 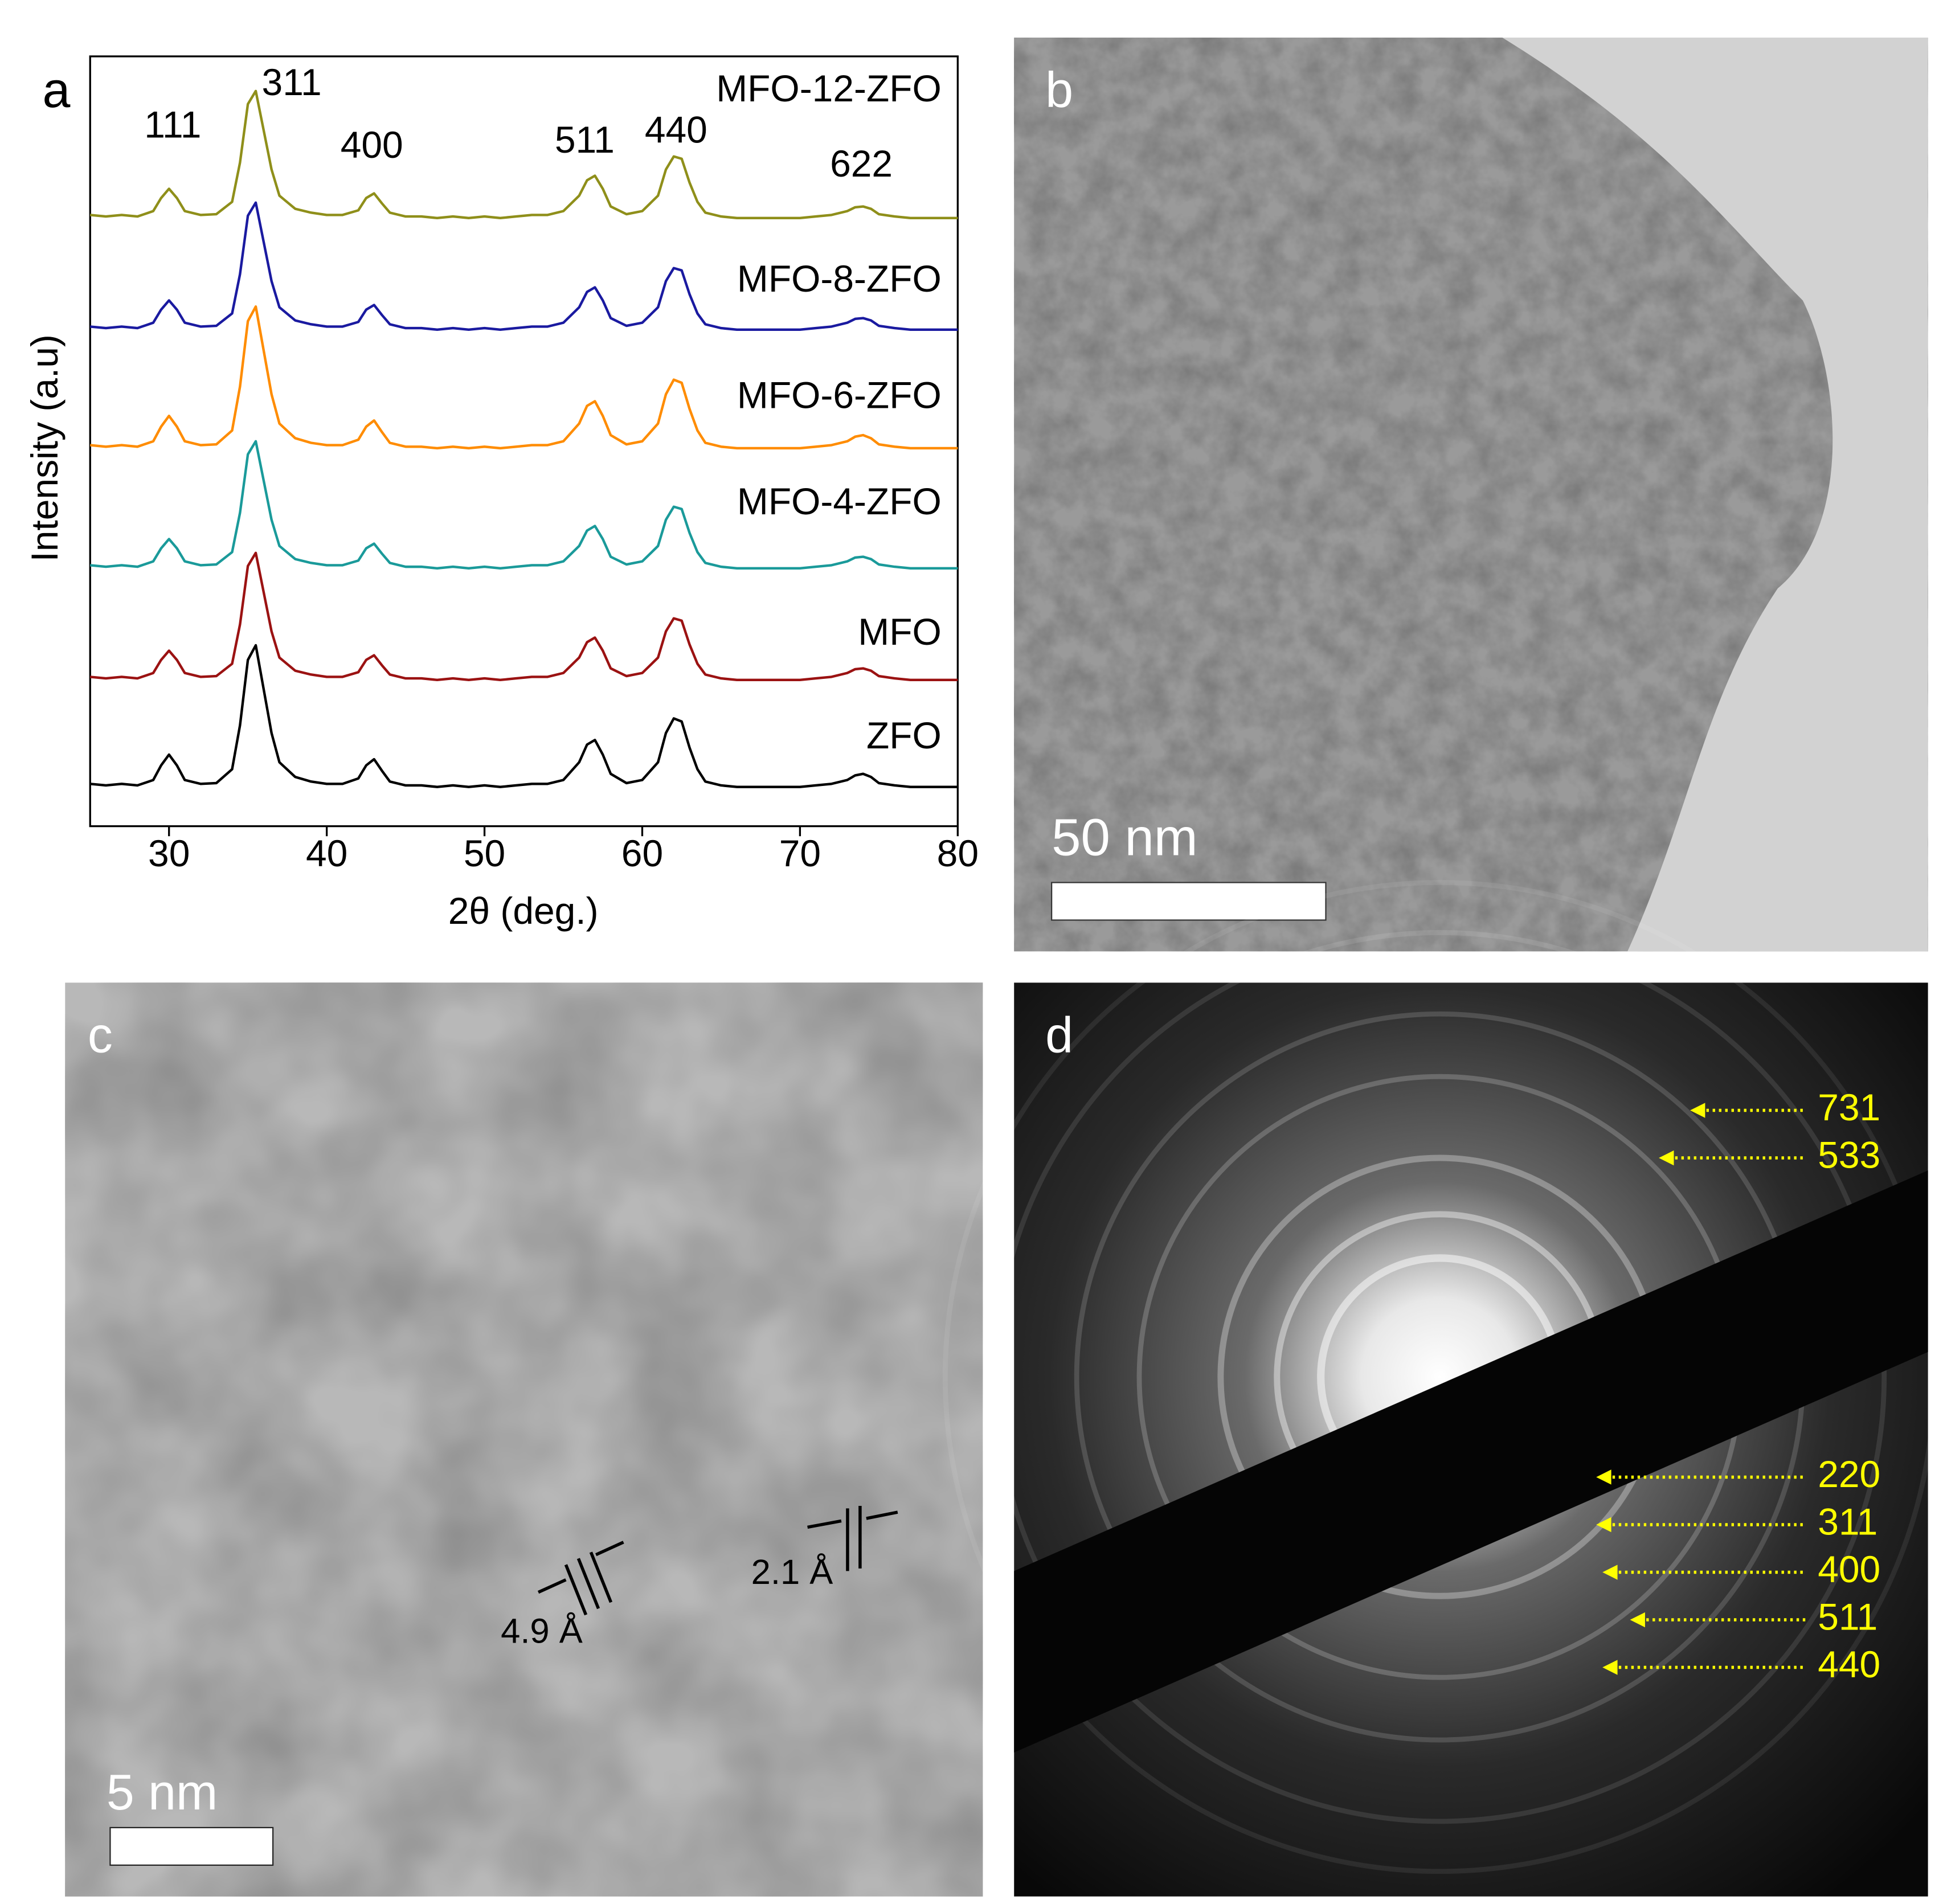 I want to click on peak-label: 511, so click(x=585, y=139).